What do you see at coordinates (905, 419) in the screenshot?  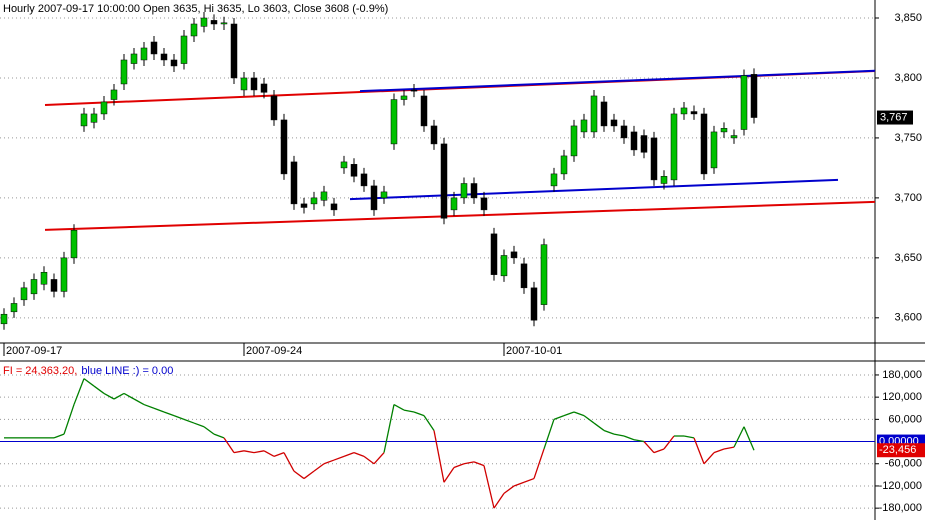 I see `y-tick-label: 60,000` at bounding box center [905, 419].